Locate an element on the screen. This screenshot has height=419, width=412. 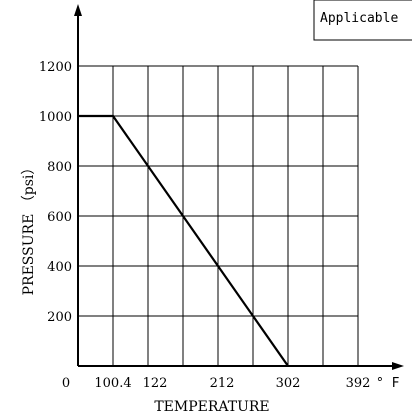
legend-box is located at coordinates (362, 20).